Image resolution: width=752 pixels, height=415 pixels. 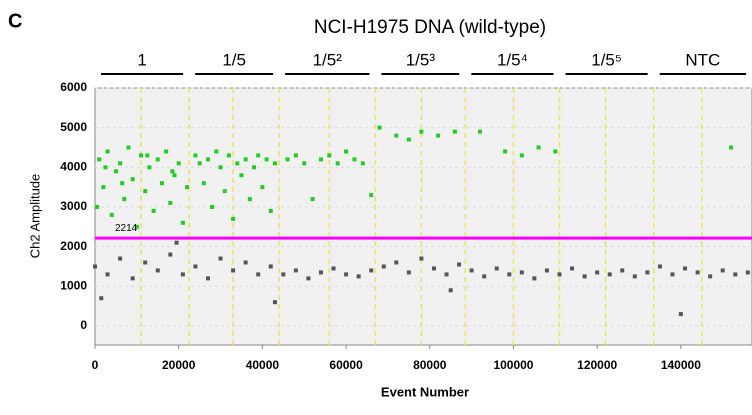 I want to click on x-tick-label: 0, so click(x=95, y=365).